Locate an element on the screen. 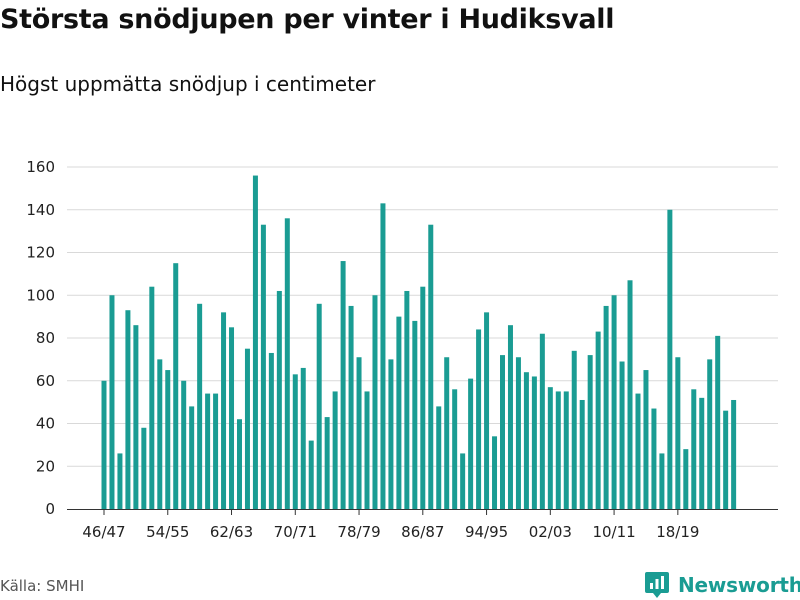 This screenshot has width=800, height=600. bar-76/77 is located at coordinates (343, 385).